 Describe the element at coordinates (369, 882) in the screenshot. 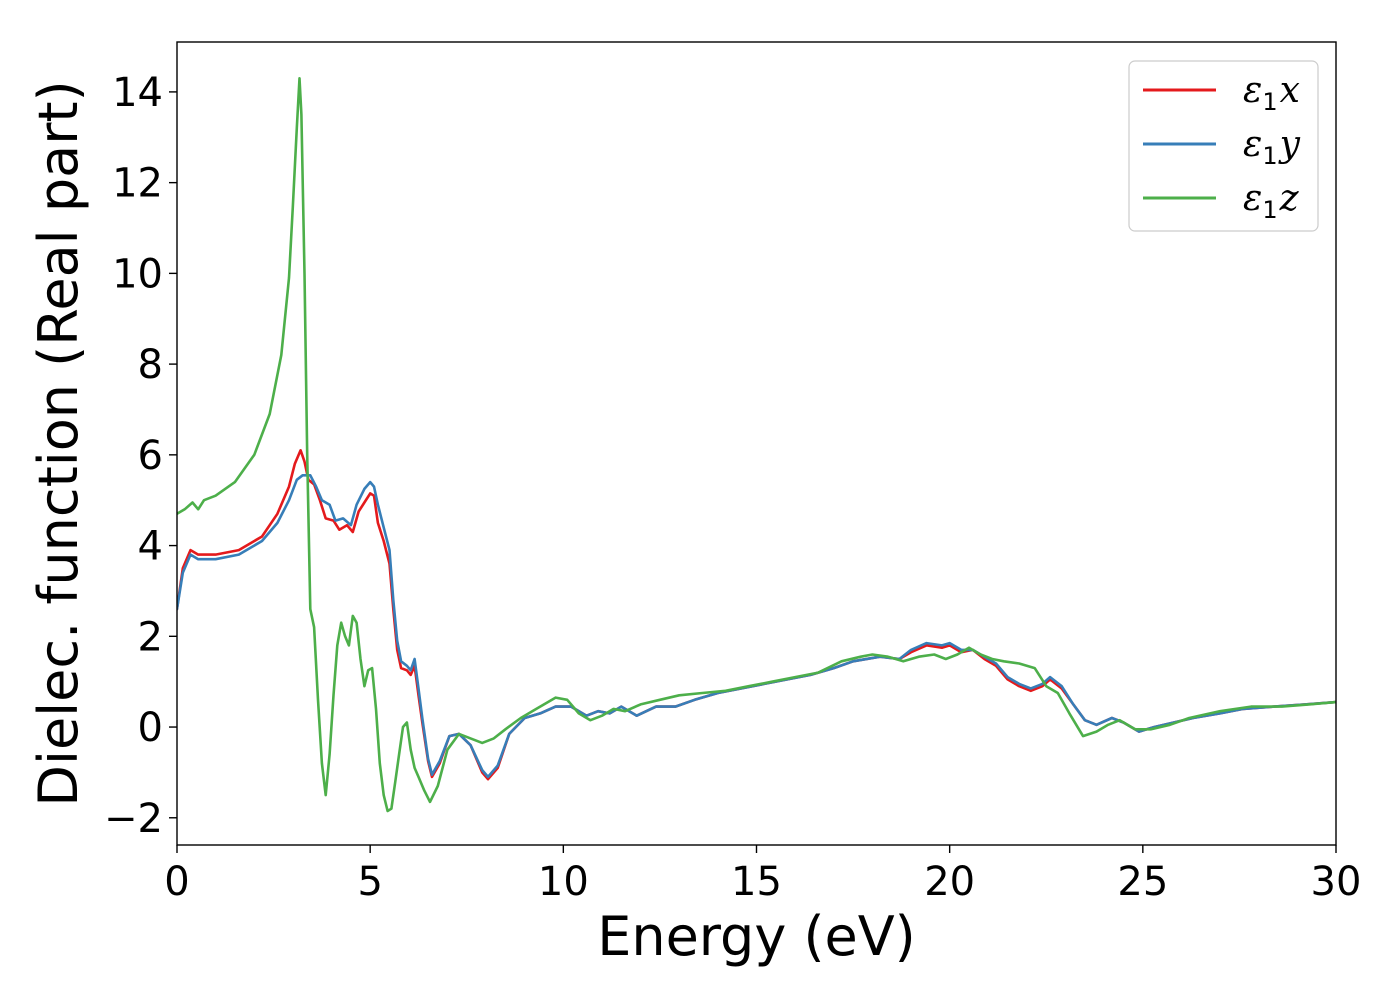

I see `x-tick-label: 5` at that location.